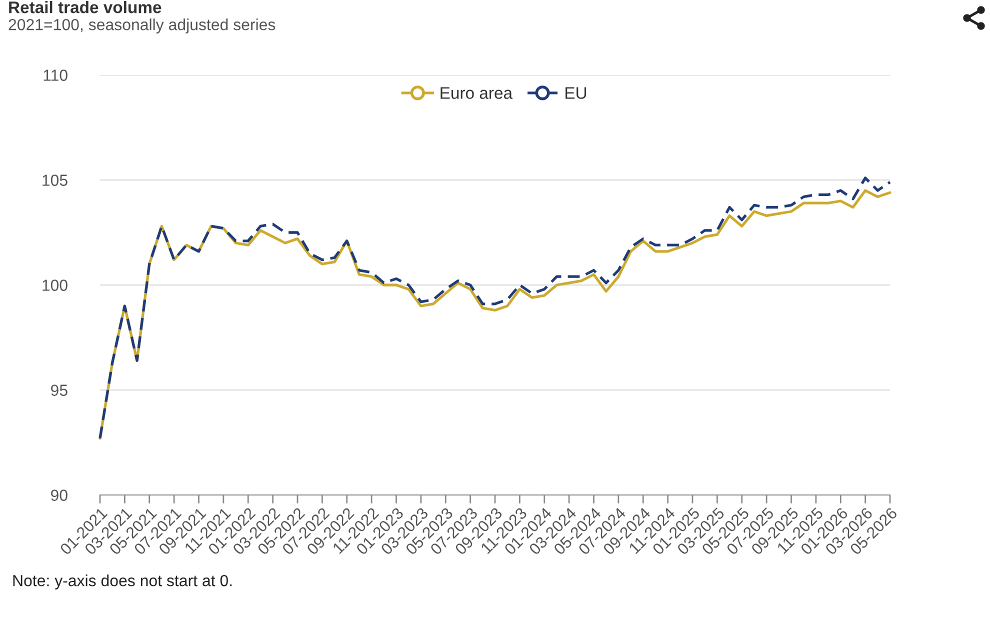 The image size is (990, 618). What do you see at coordinates (55, 285) in the screenshot?
I see `y-tick-label: 100` at bounding box center [55, 285].